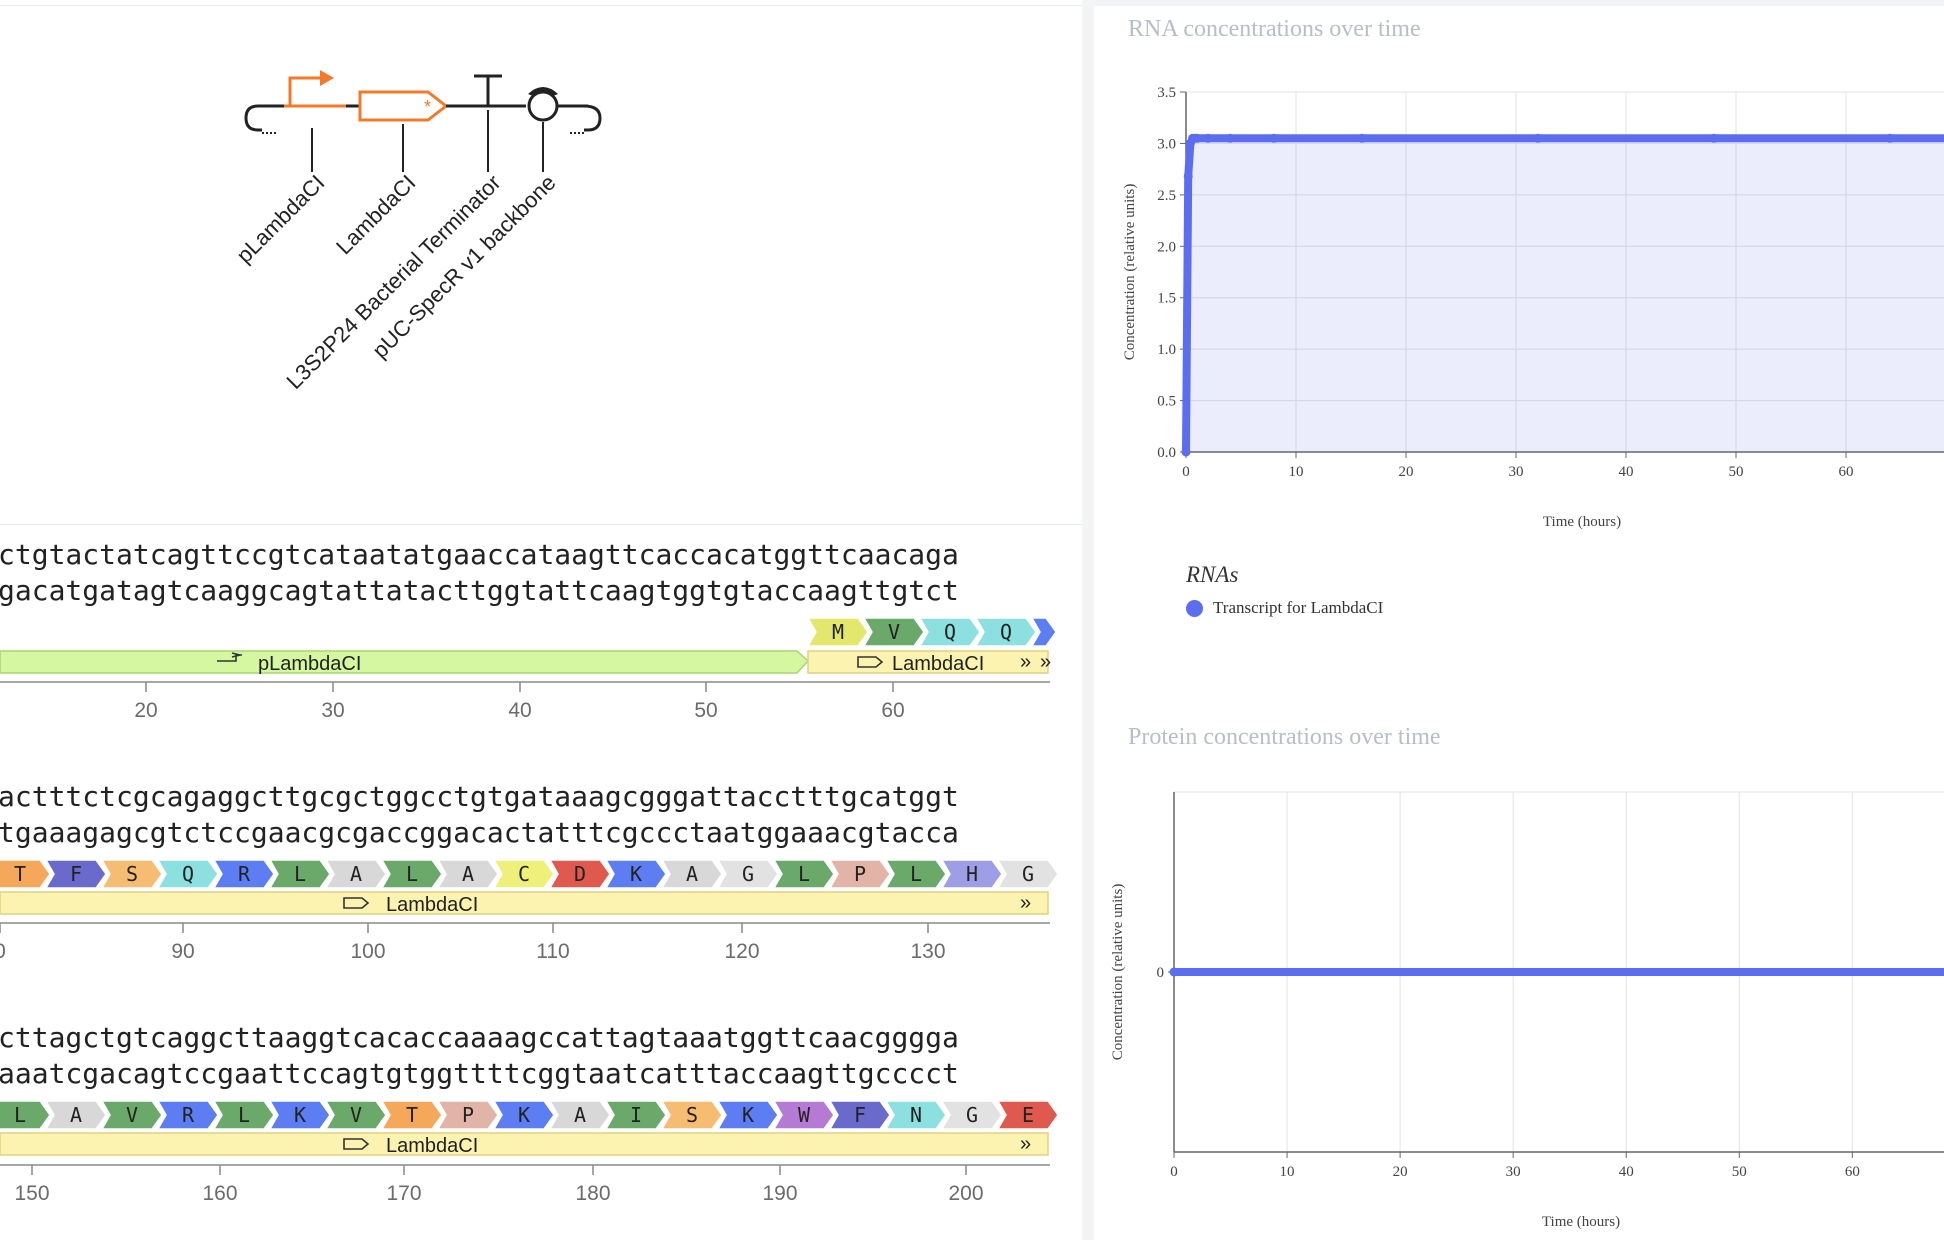 This screenshot has width=1944, height=1240. I want to click on tick-label: 50, so click(705, 710).